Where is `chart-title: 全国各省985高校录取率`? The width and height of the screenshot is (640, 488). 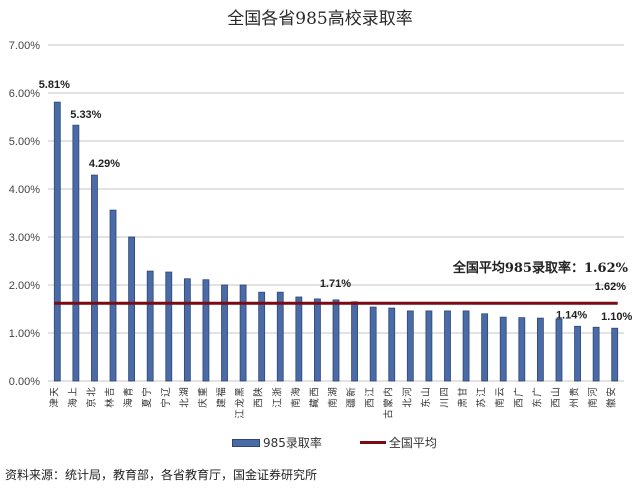
chart-title: 全国各省985高校录取率 is located at coordinates (320, 19).